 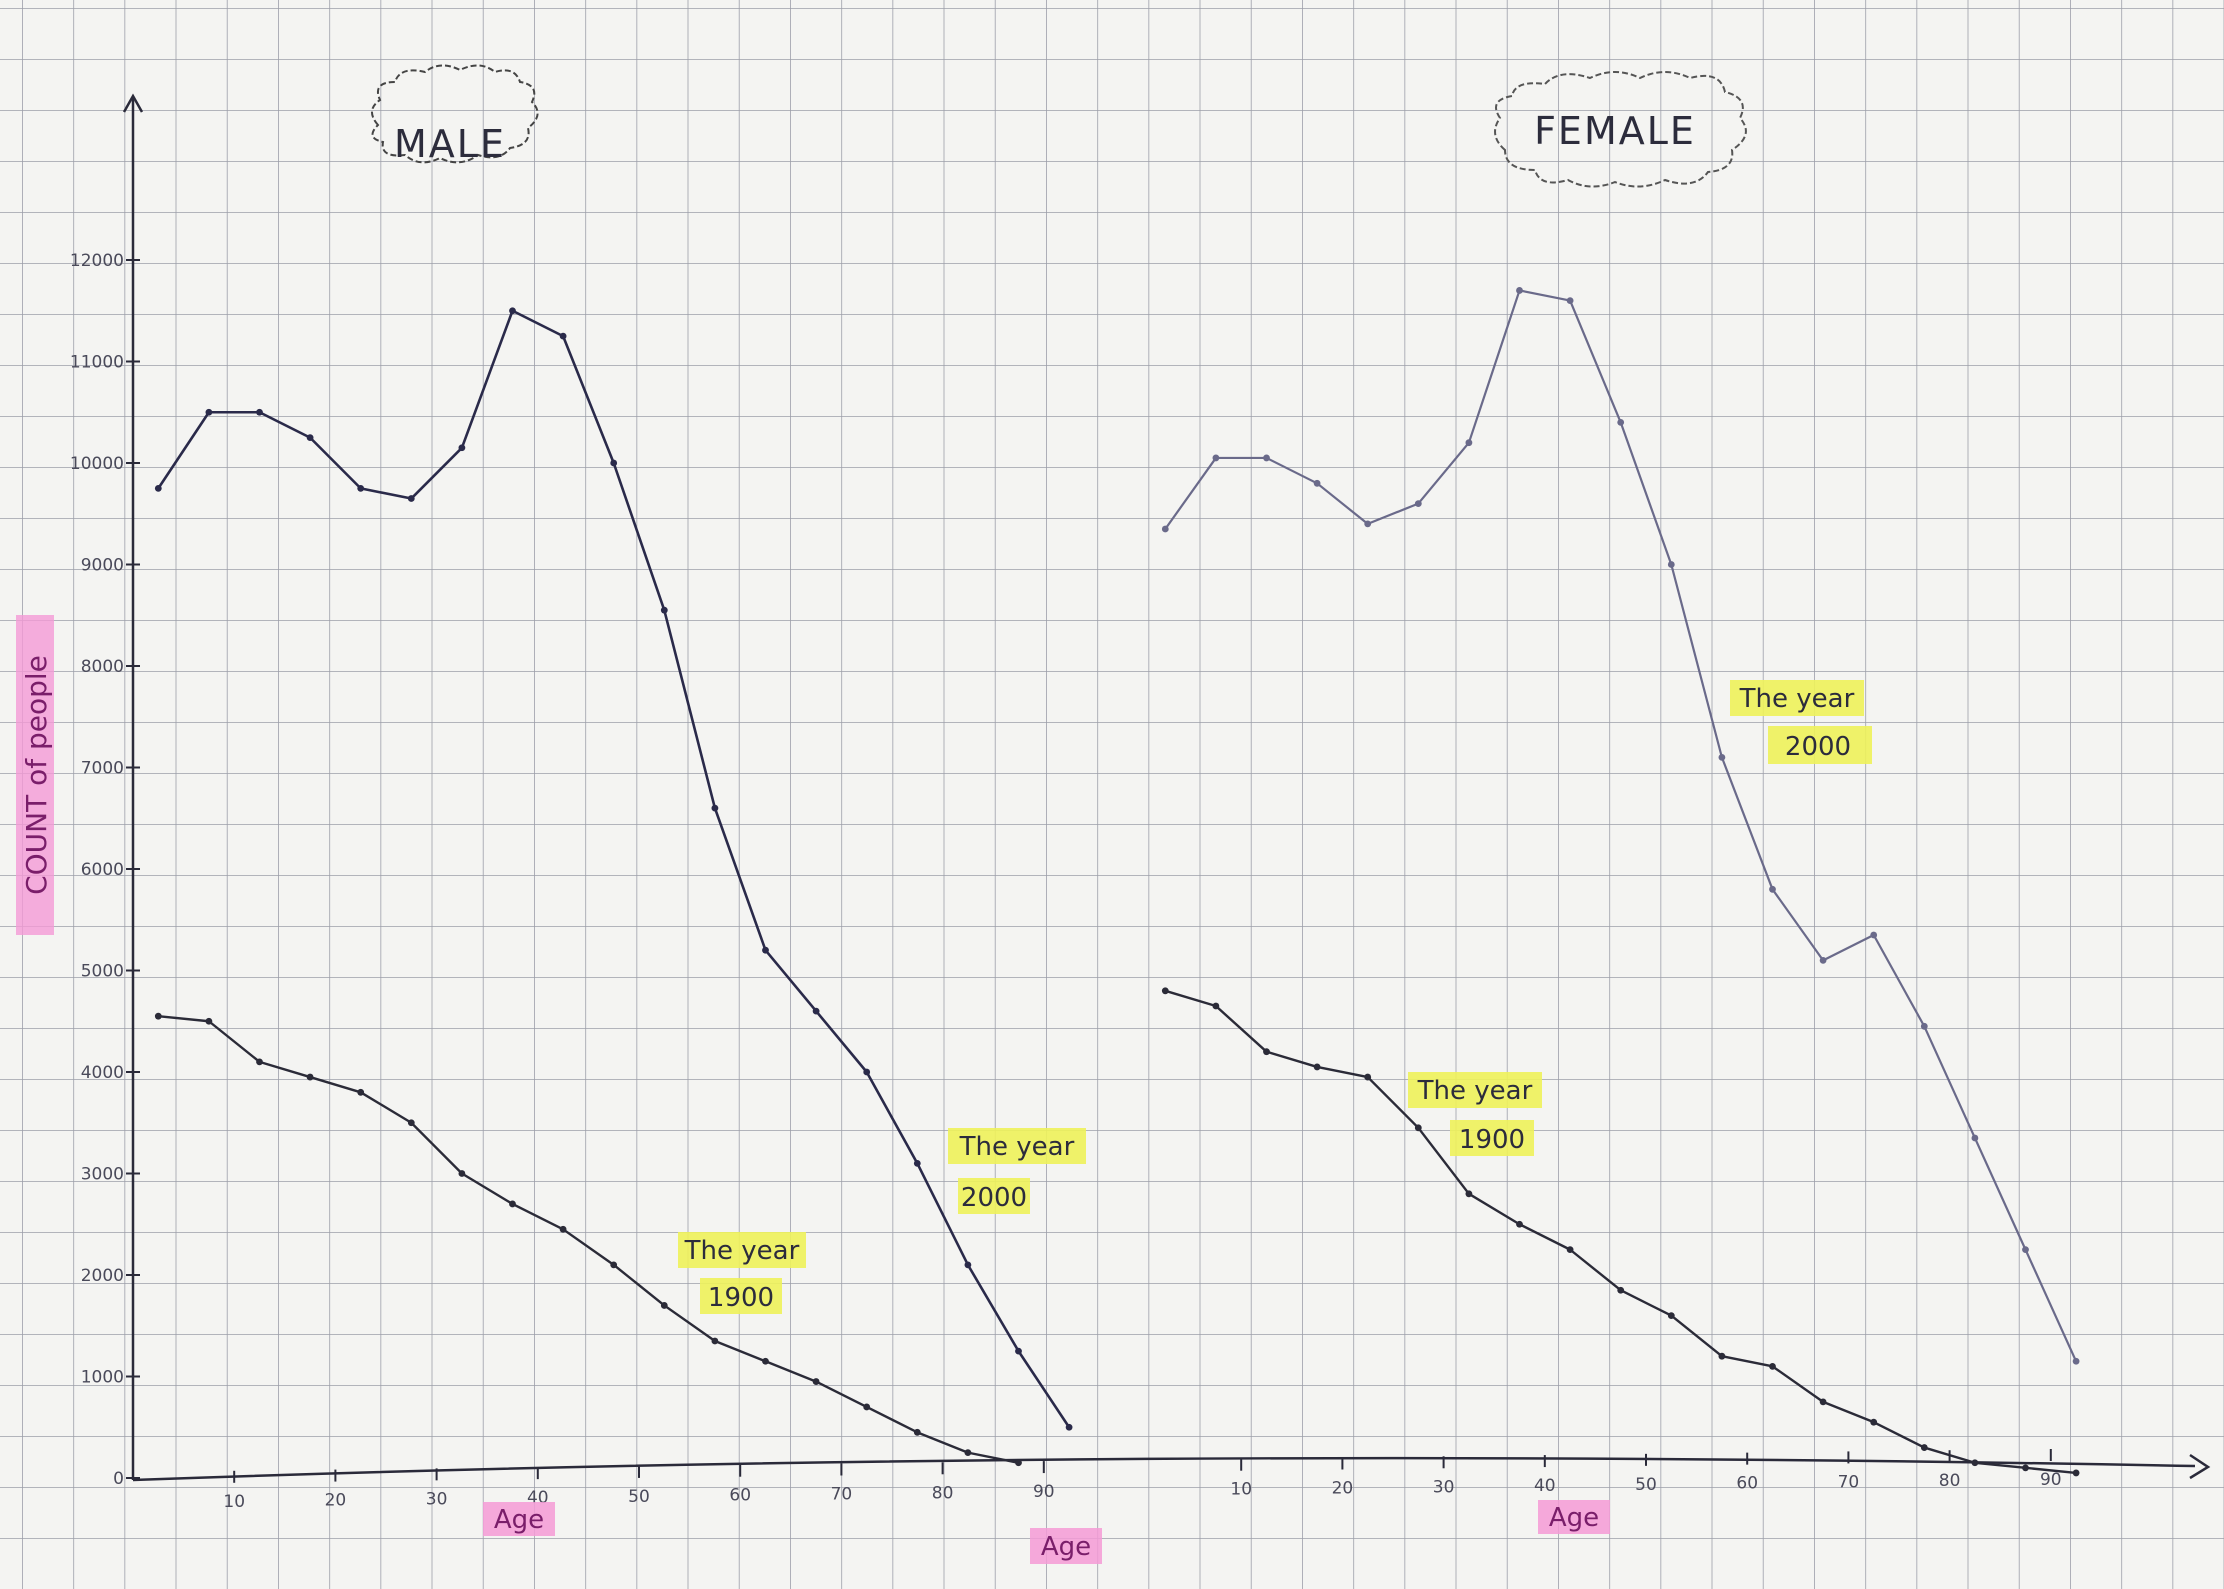 I want to click on annotation-male-1900-line1: The year, so click(x=742, y=1251).